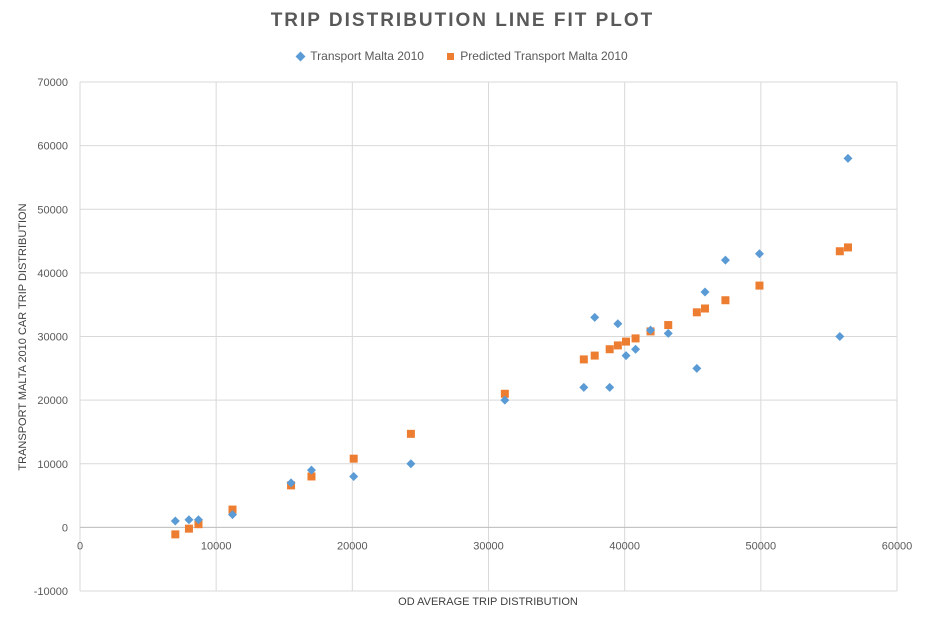 This screenshot has height=627, width=925. What do you see at coordinates (624, 546) in the screenshot?
I see `x-tick-label: 40000` at bounding box center [624, 546].